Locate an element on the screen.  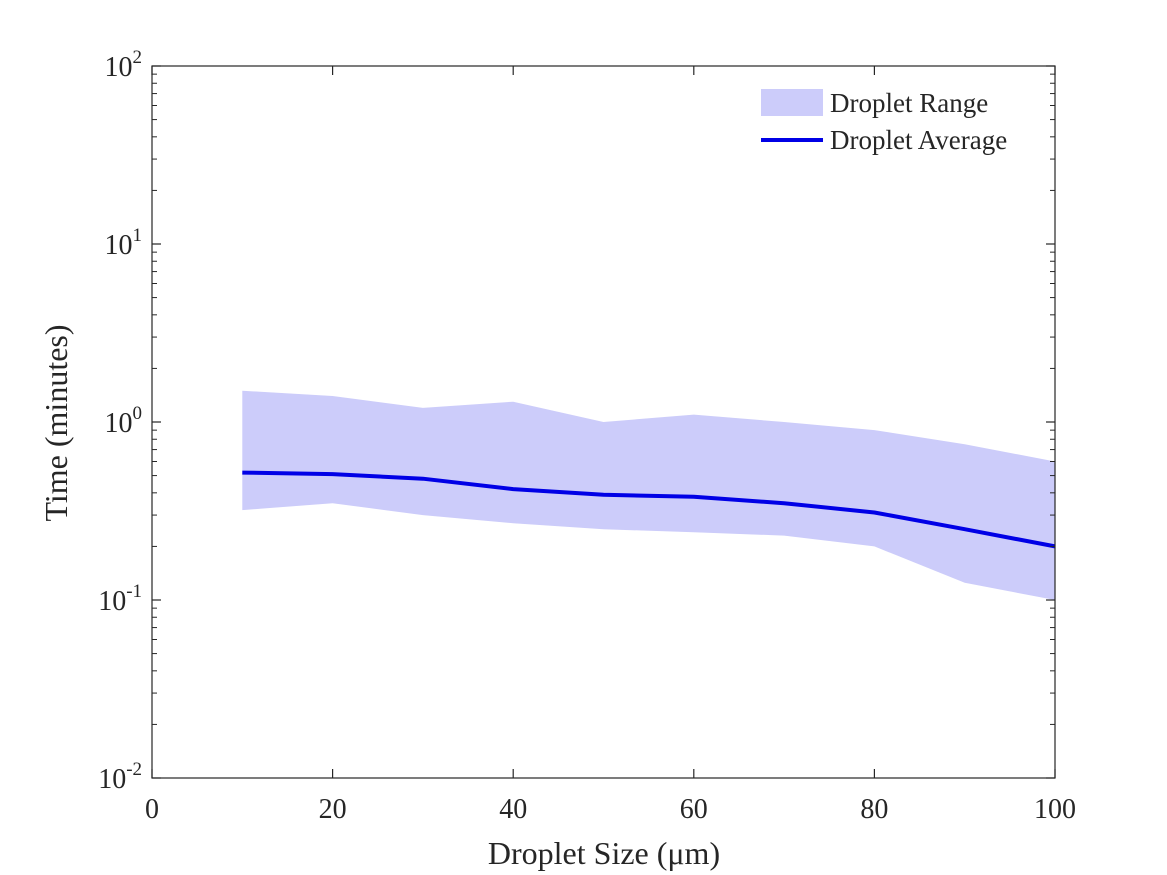
legend-label-droplet-range: Droplet Range is located at coordinates (909, 103).